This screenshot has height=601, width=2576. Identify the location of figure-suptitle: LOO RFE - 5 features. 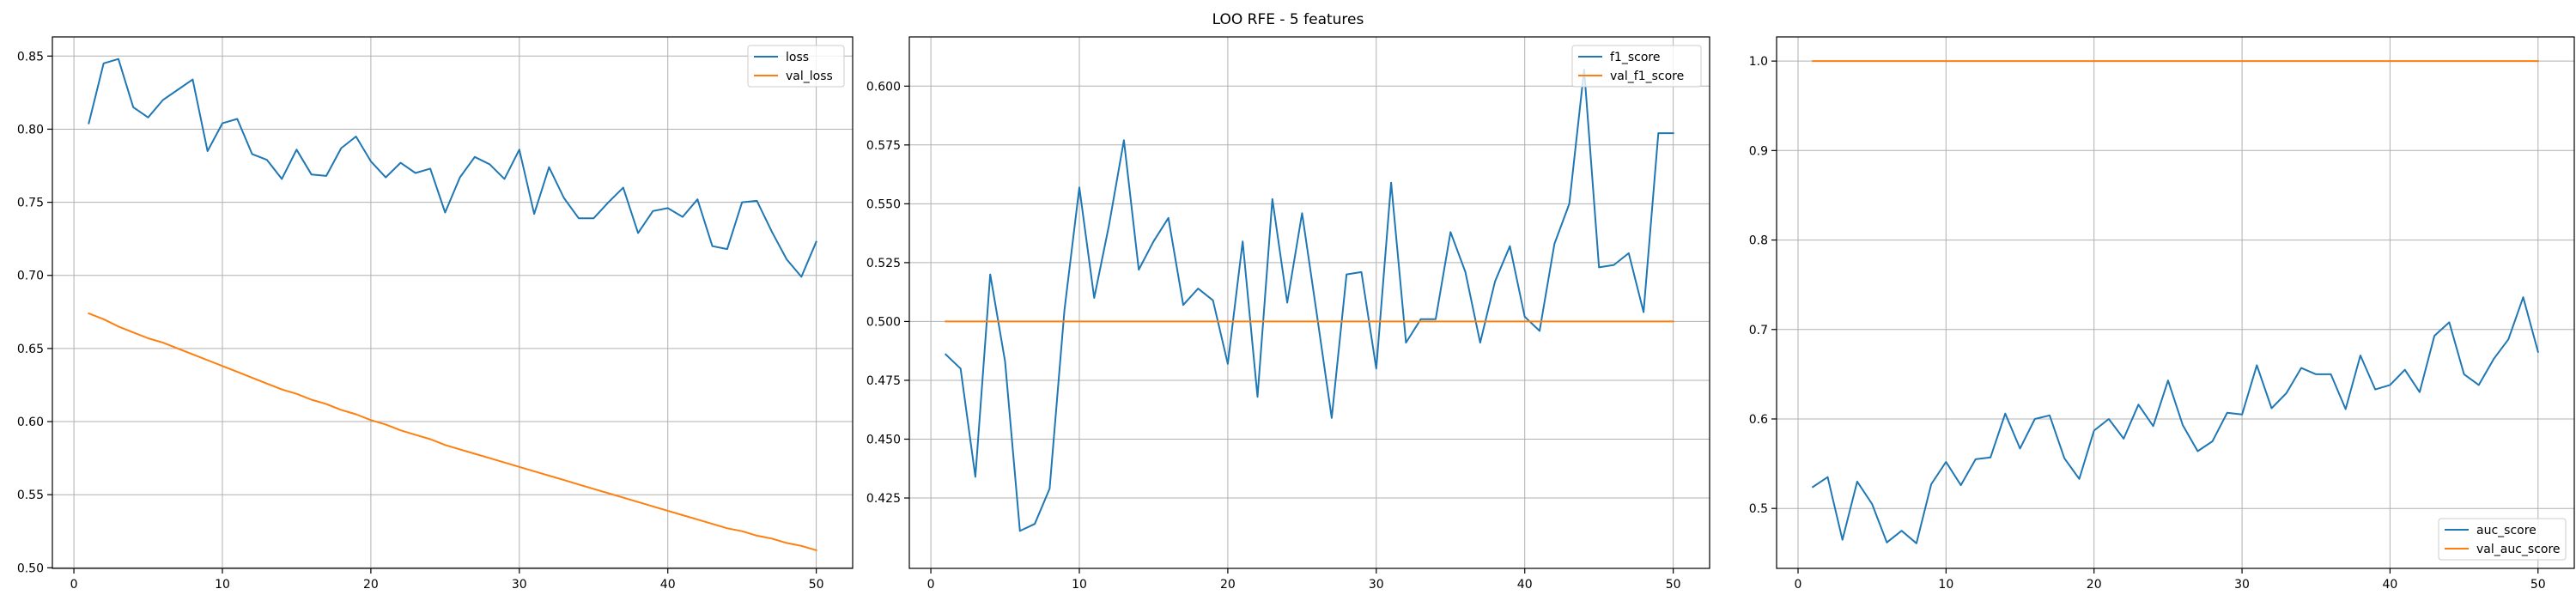
(1288, 20).